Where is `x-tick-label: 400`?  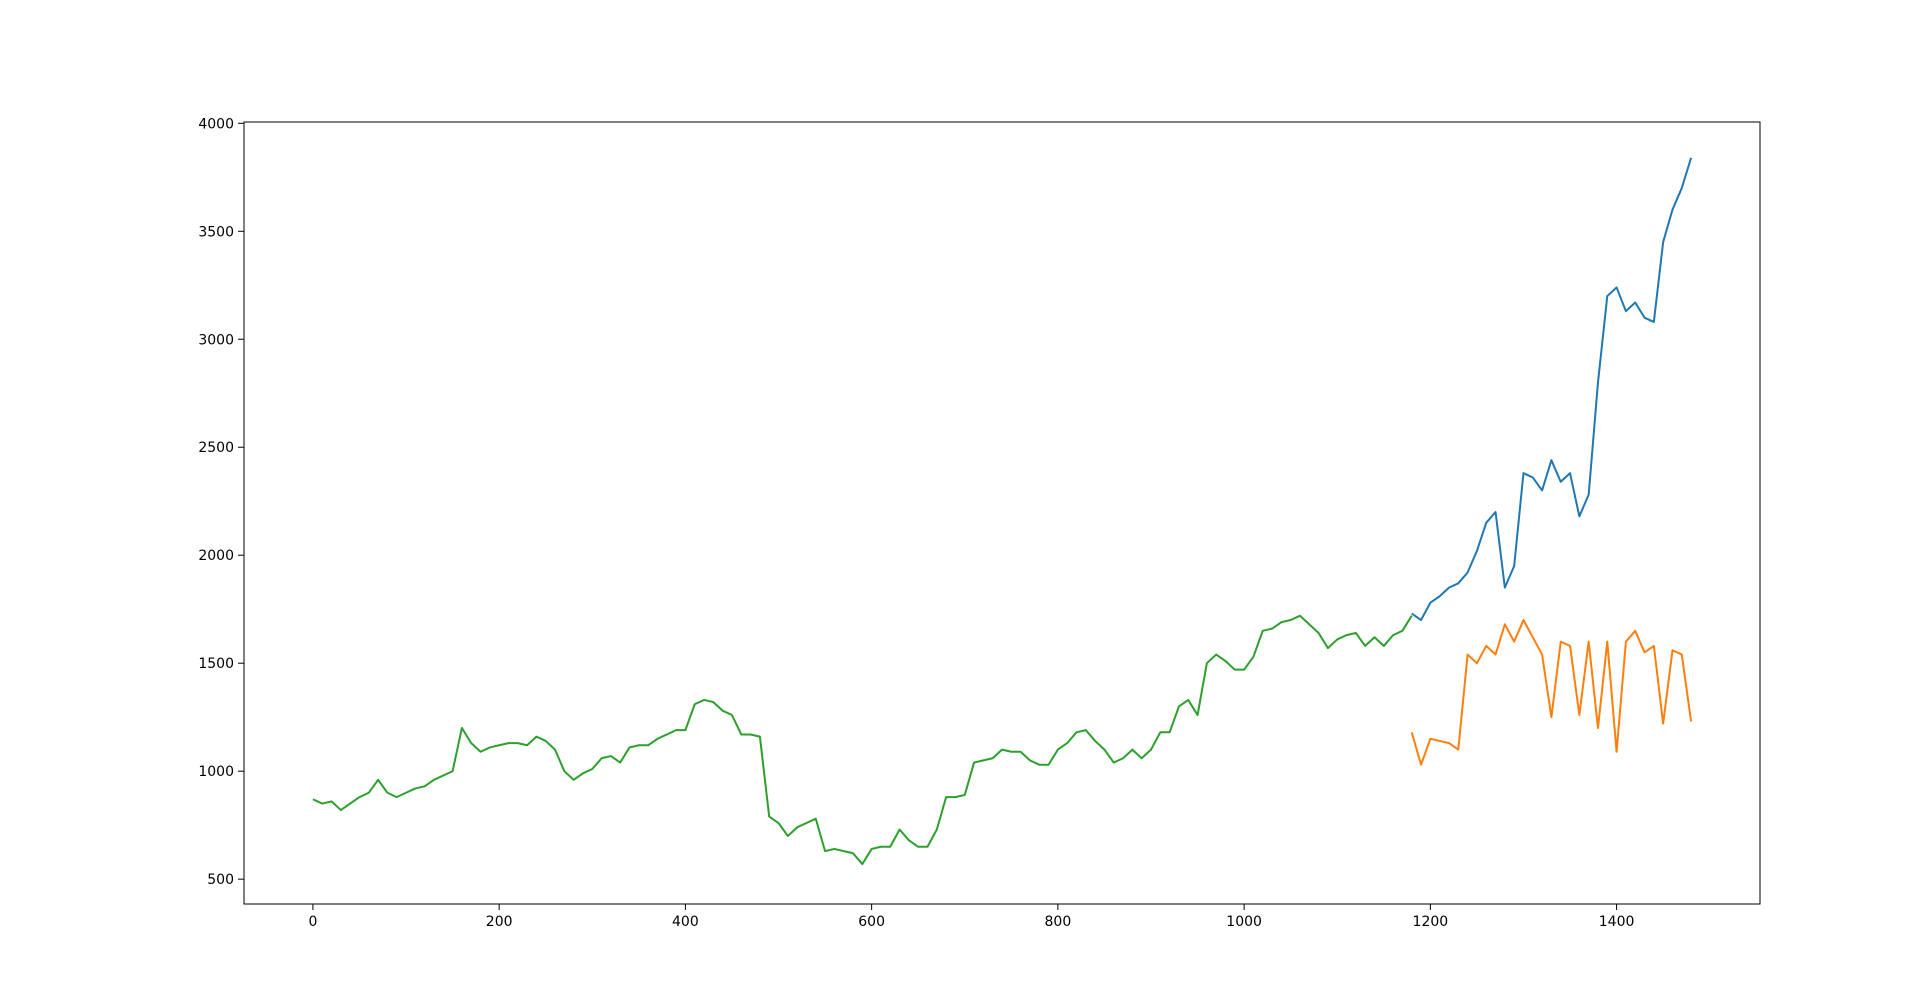 x-tick-label: 400 is located at coordinates (685, 922).